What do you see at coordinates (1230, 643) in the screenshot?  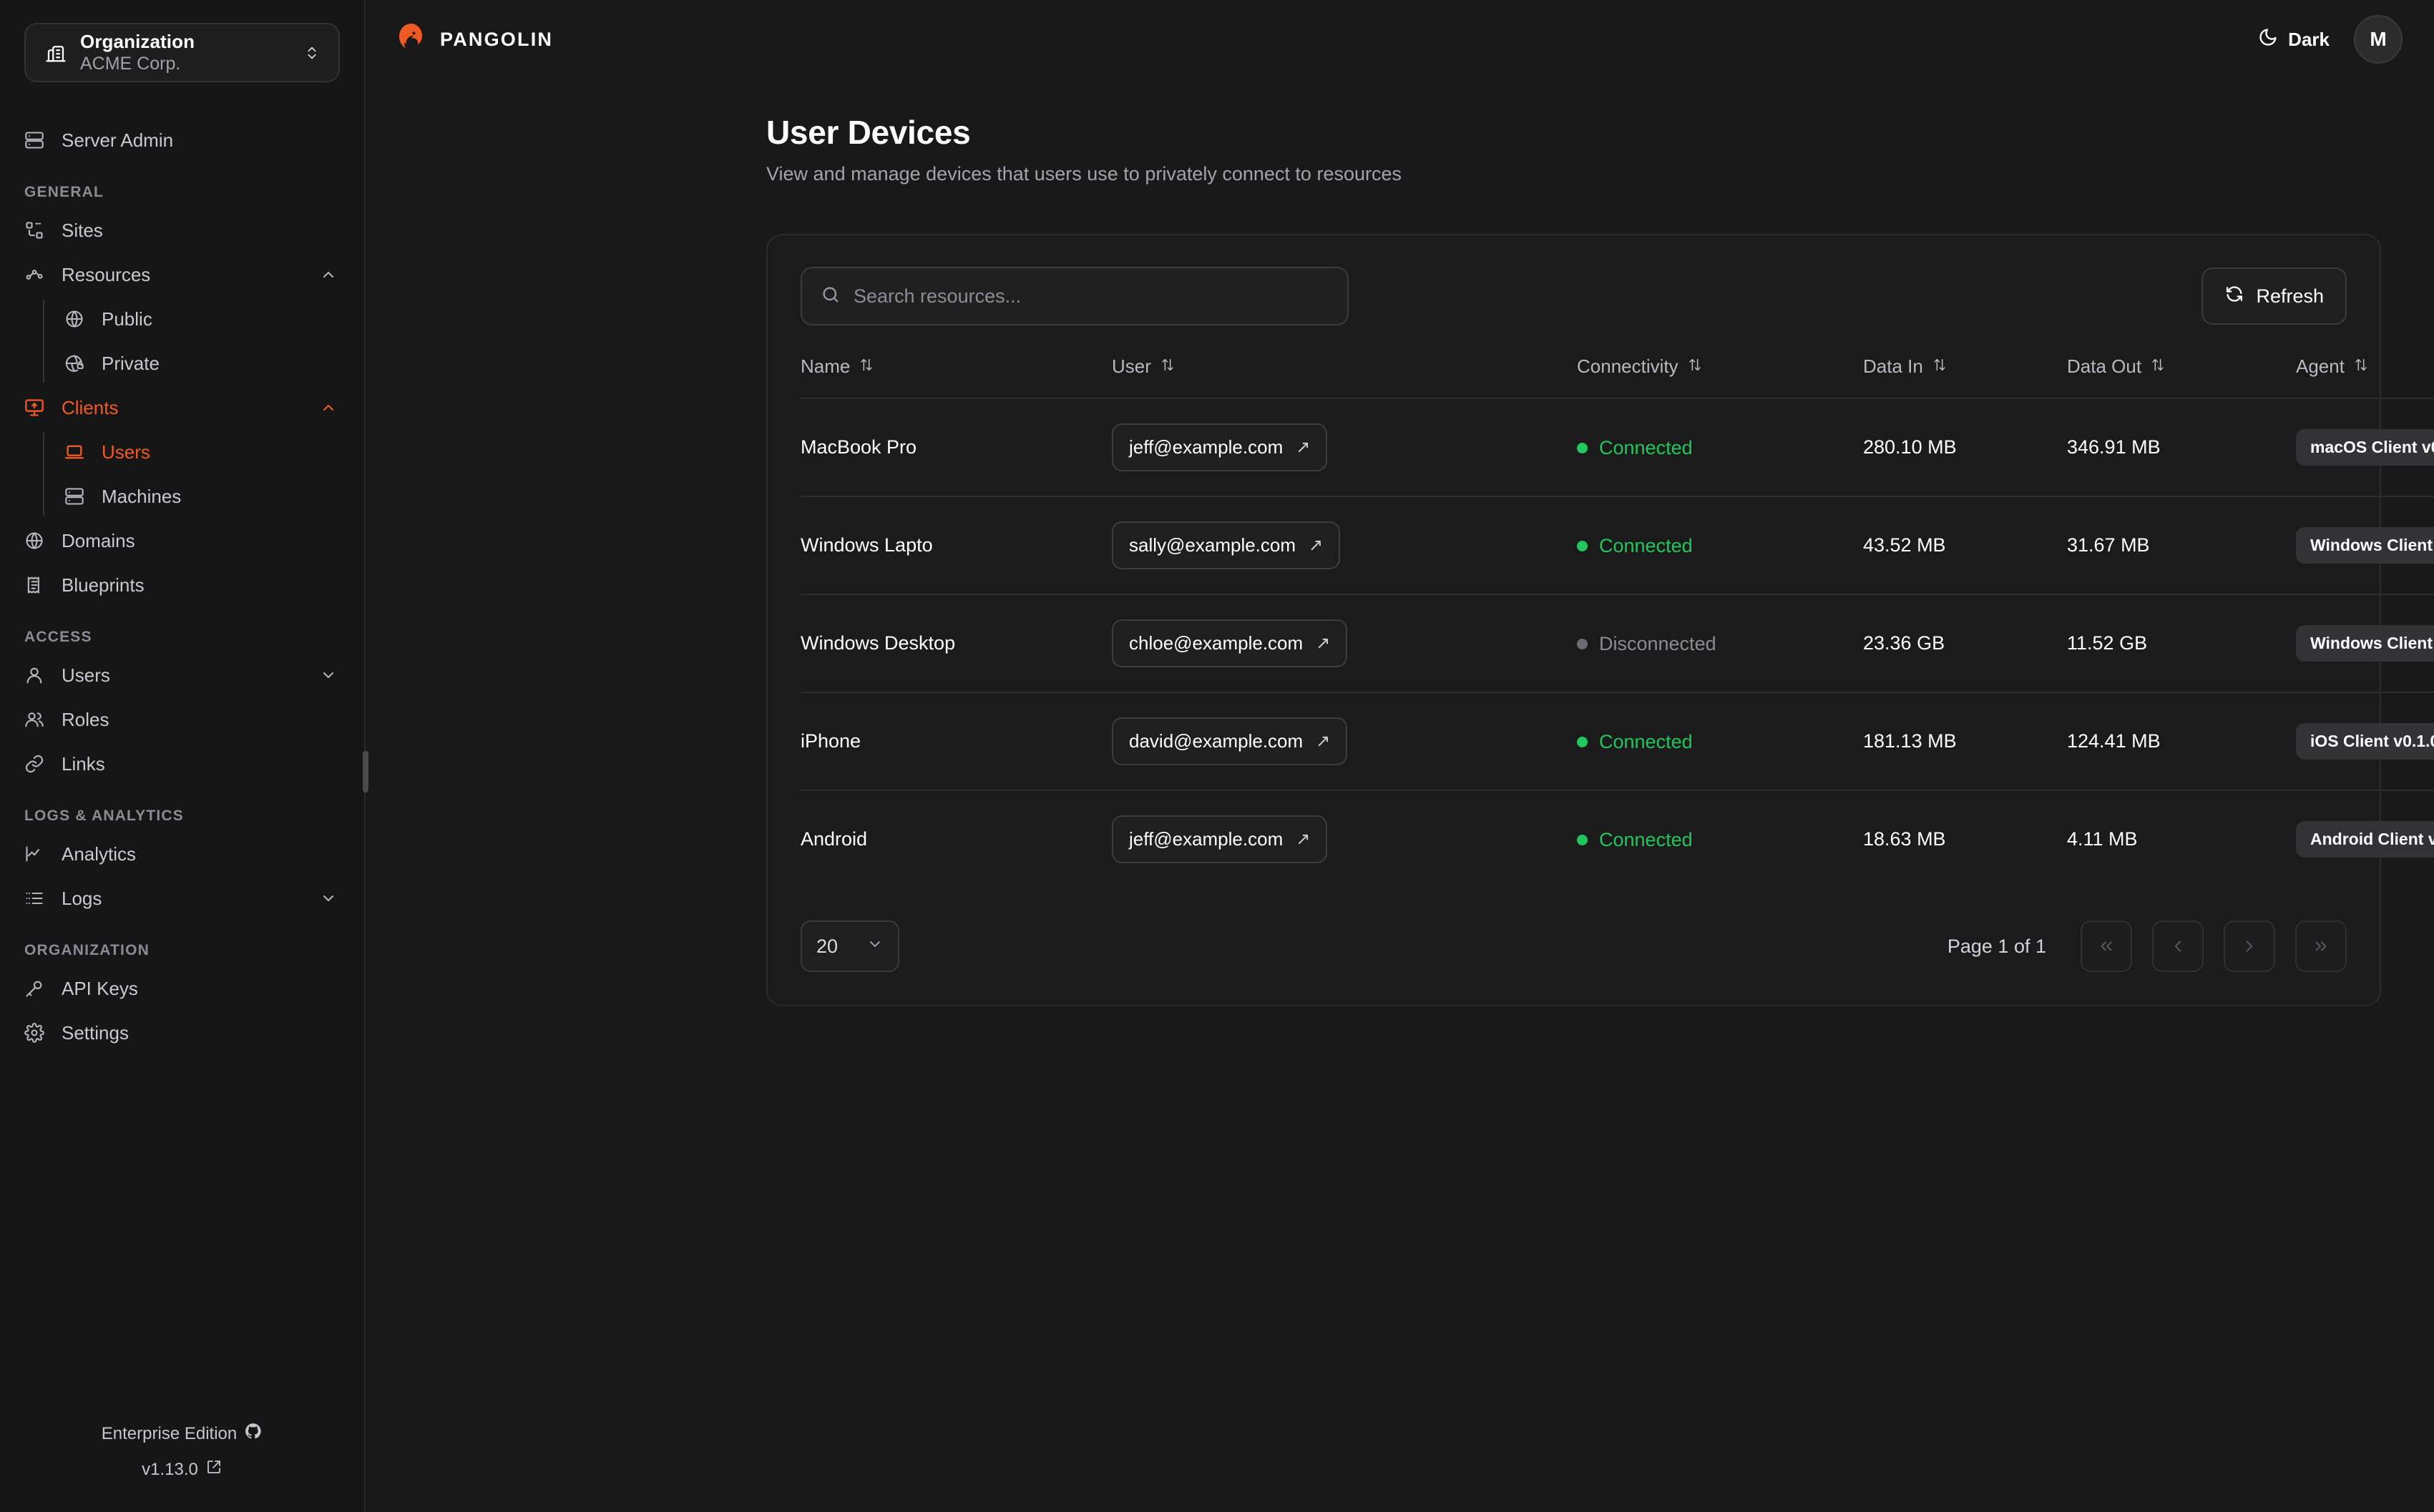 I see `user-chip: chloe@example.com ↗` at bounding box center [1230, 643].